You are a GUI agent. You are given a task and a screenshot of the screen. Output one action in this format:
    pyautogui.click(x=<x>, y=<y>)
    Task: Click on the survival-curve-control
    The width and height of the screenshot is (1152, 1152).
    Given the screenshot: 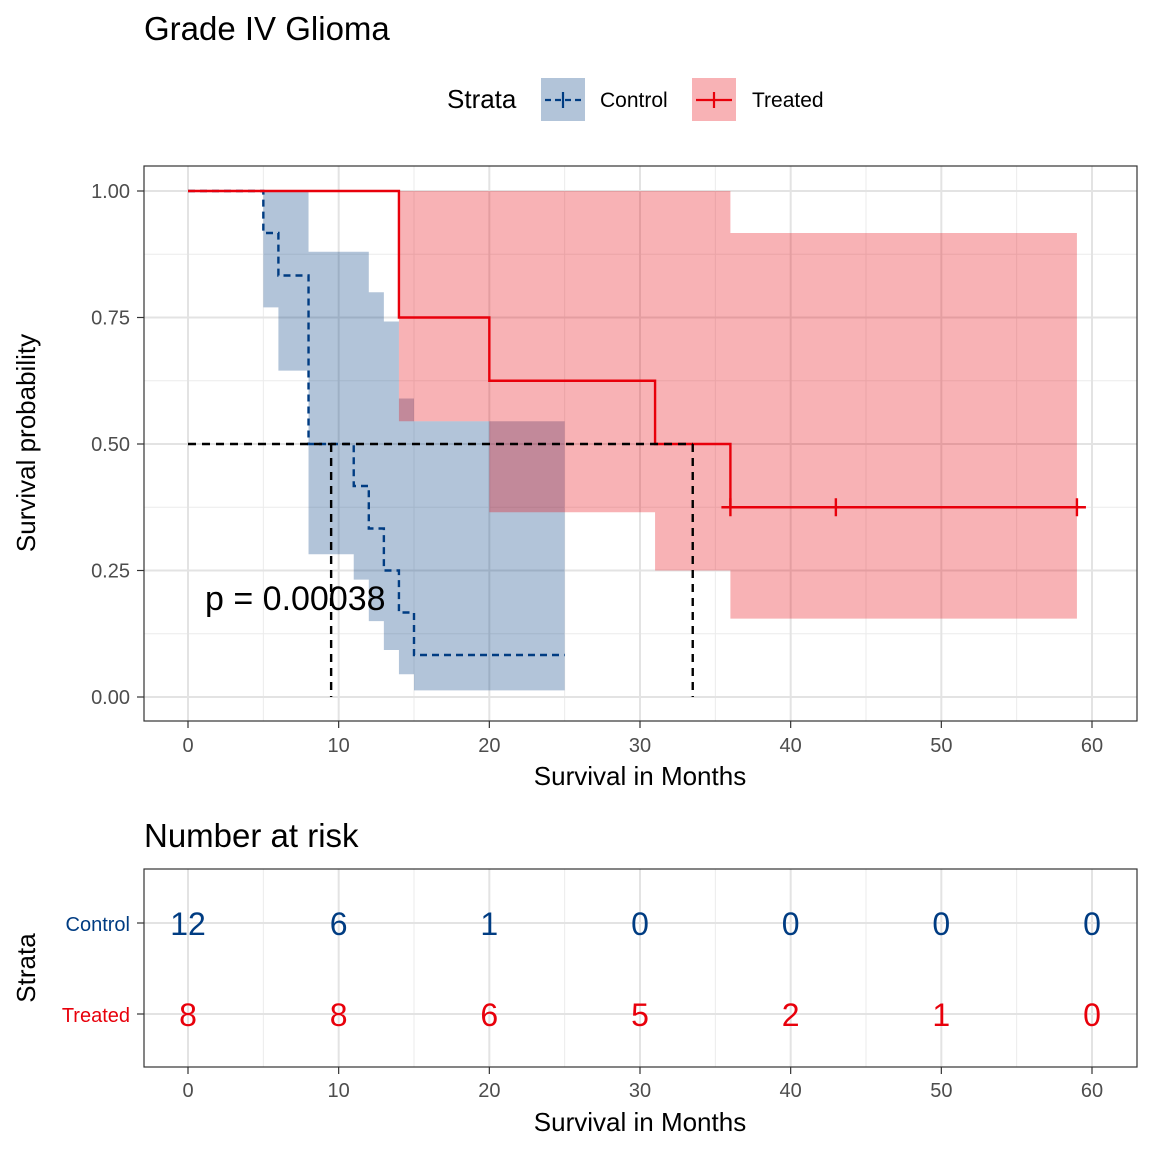 What is the action you would take?
    pyautogui.click(x=376, y=423)
    